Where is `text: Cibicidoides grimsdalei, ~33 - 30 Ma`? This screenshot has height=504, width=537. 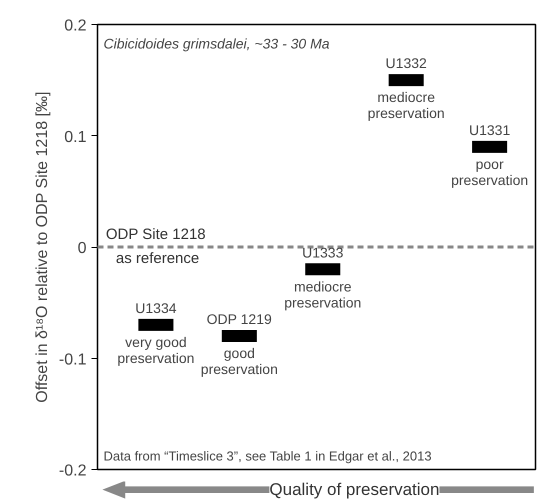 text: Cibicidoides grimsdalei, ~33 - 30 Ma is located at coordinates (217, 44).